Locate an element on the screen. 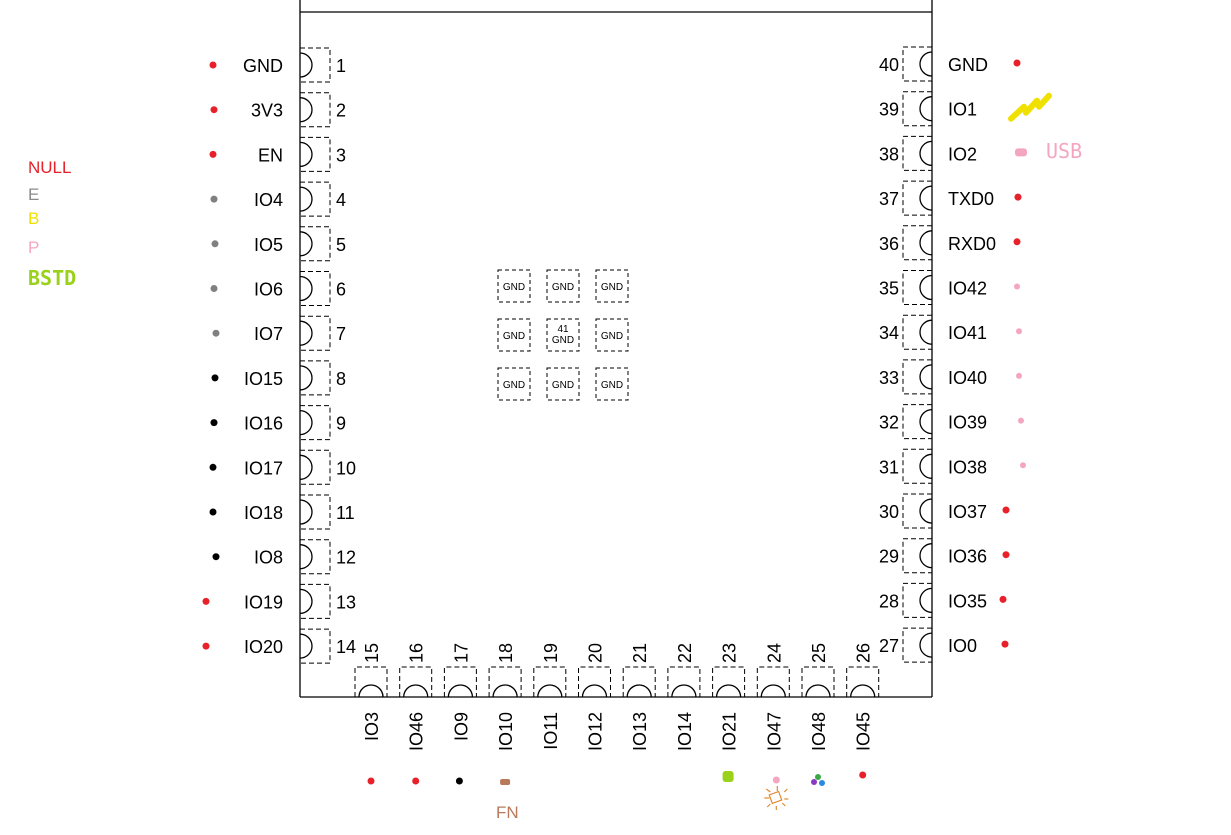 Image resolution: width=1231 pixels, height=835 pixels. pin-left-10: 10 IO17 is located at coordinates (282, 467).